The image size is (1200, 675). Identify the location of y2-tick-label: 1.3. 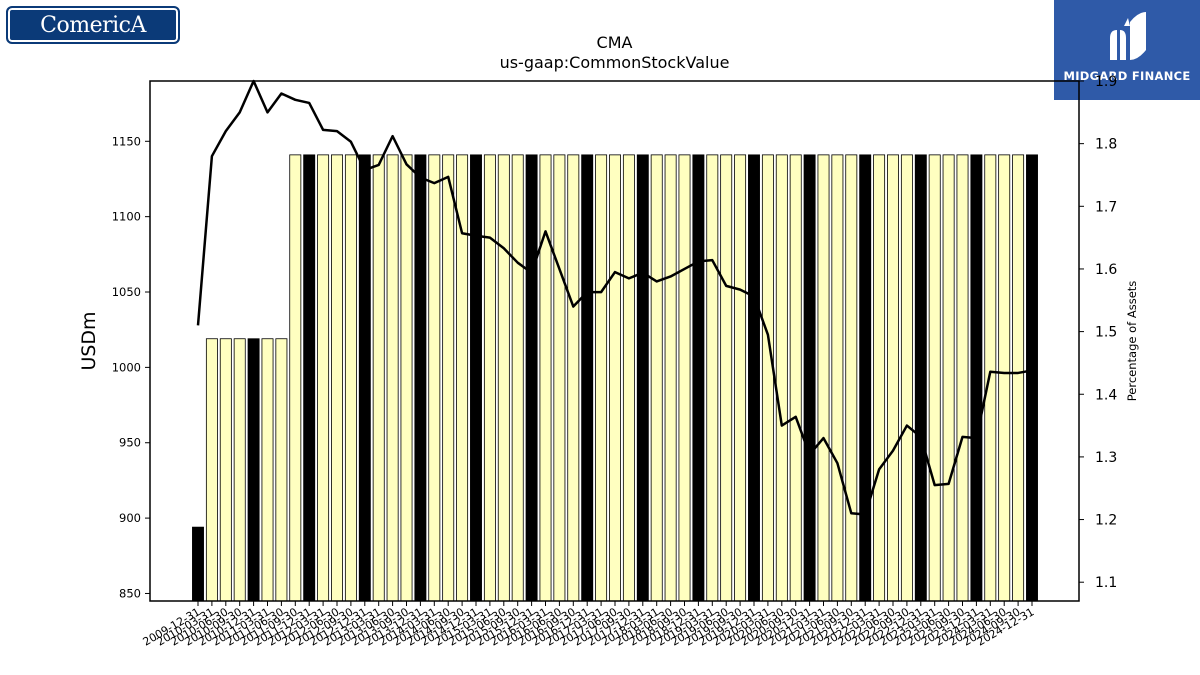
(1106, 458).